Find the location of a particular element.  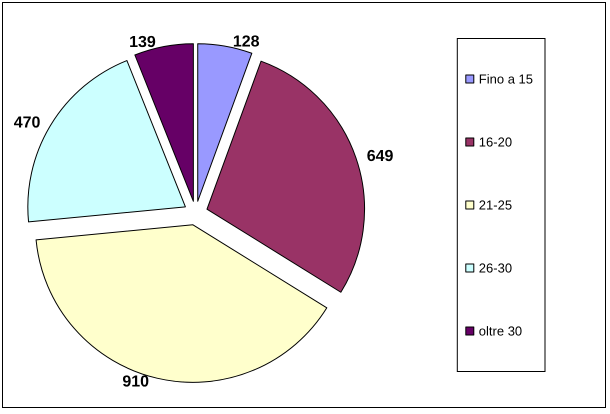

legend-label: 26-30 is located at coordinates (495, 268).